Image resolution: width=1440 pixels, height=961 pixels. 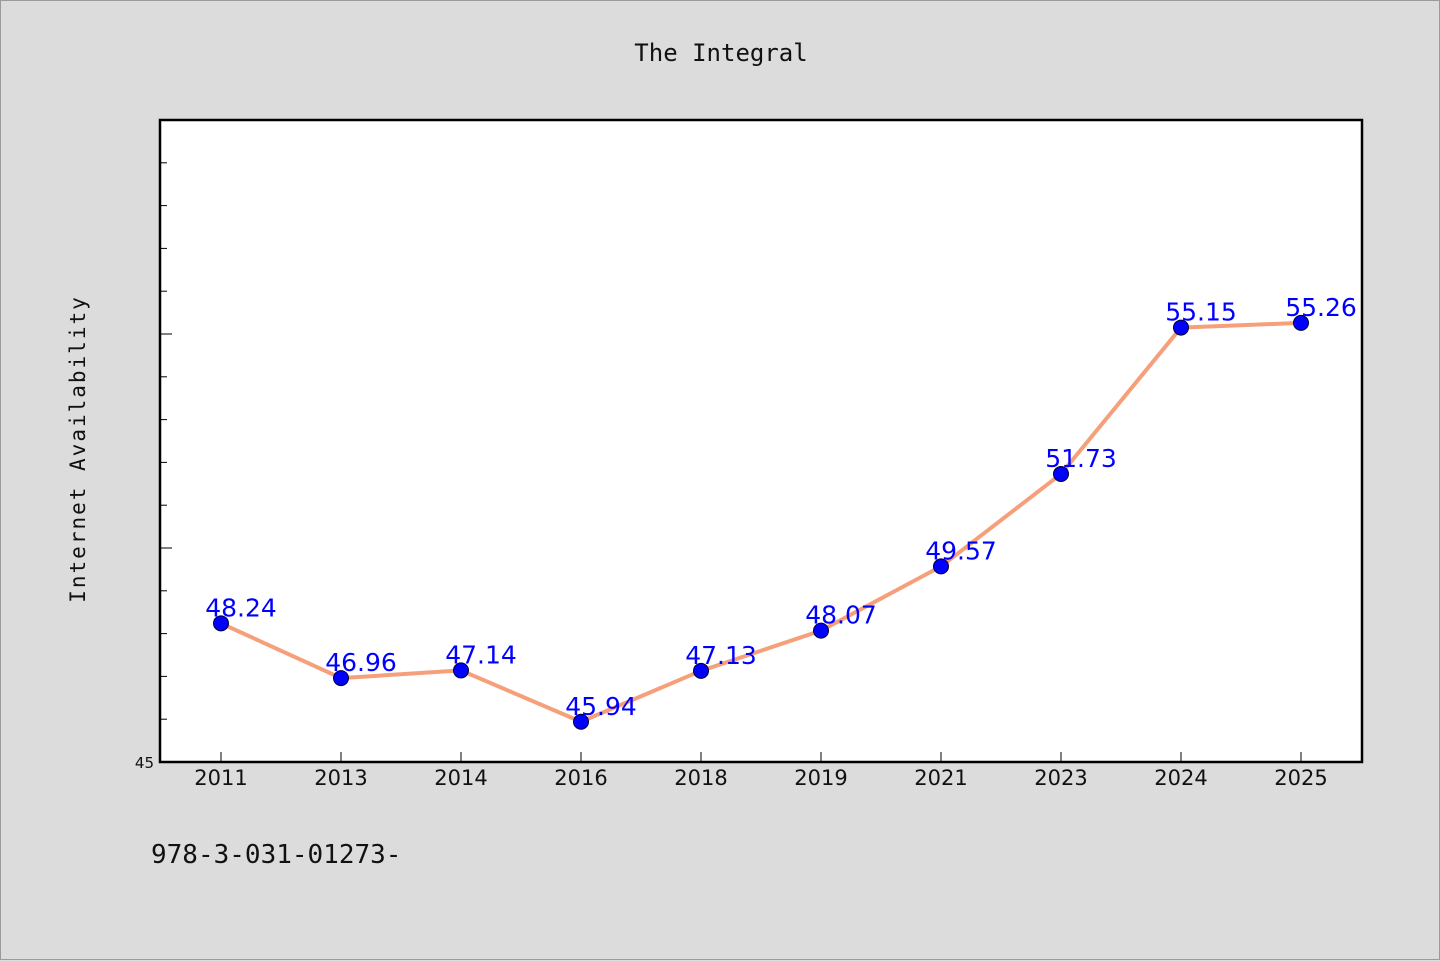 I want to click on data-label: 45.94, so click(x=601, y=706).